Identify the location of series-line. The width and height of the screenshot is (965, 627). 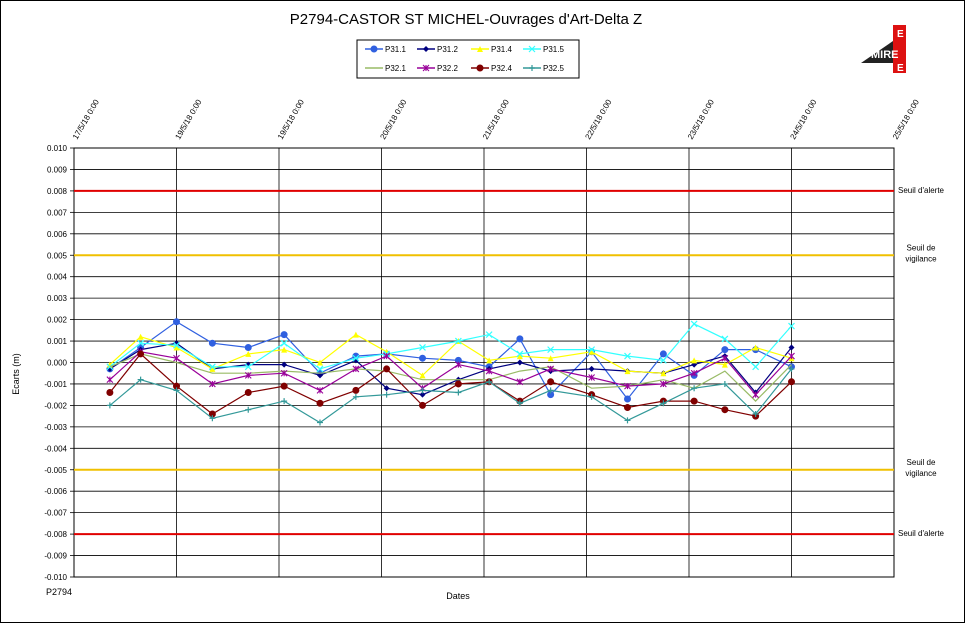
(450, 377).